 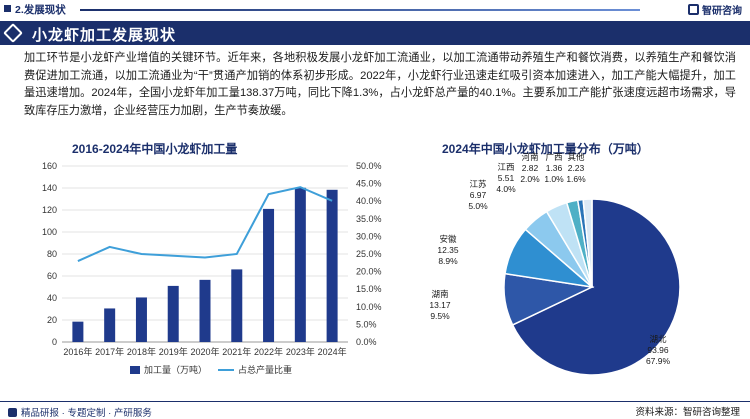 I want to click on pie-label-percent: 8.9%, so click(x=448, y=261).